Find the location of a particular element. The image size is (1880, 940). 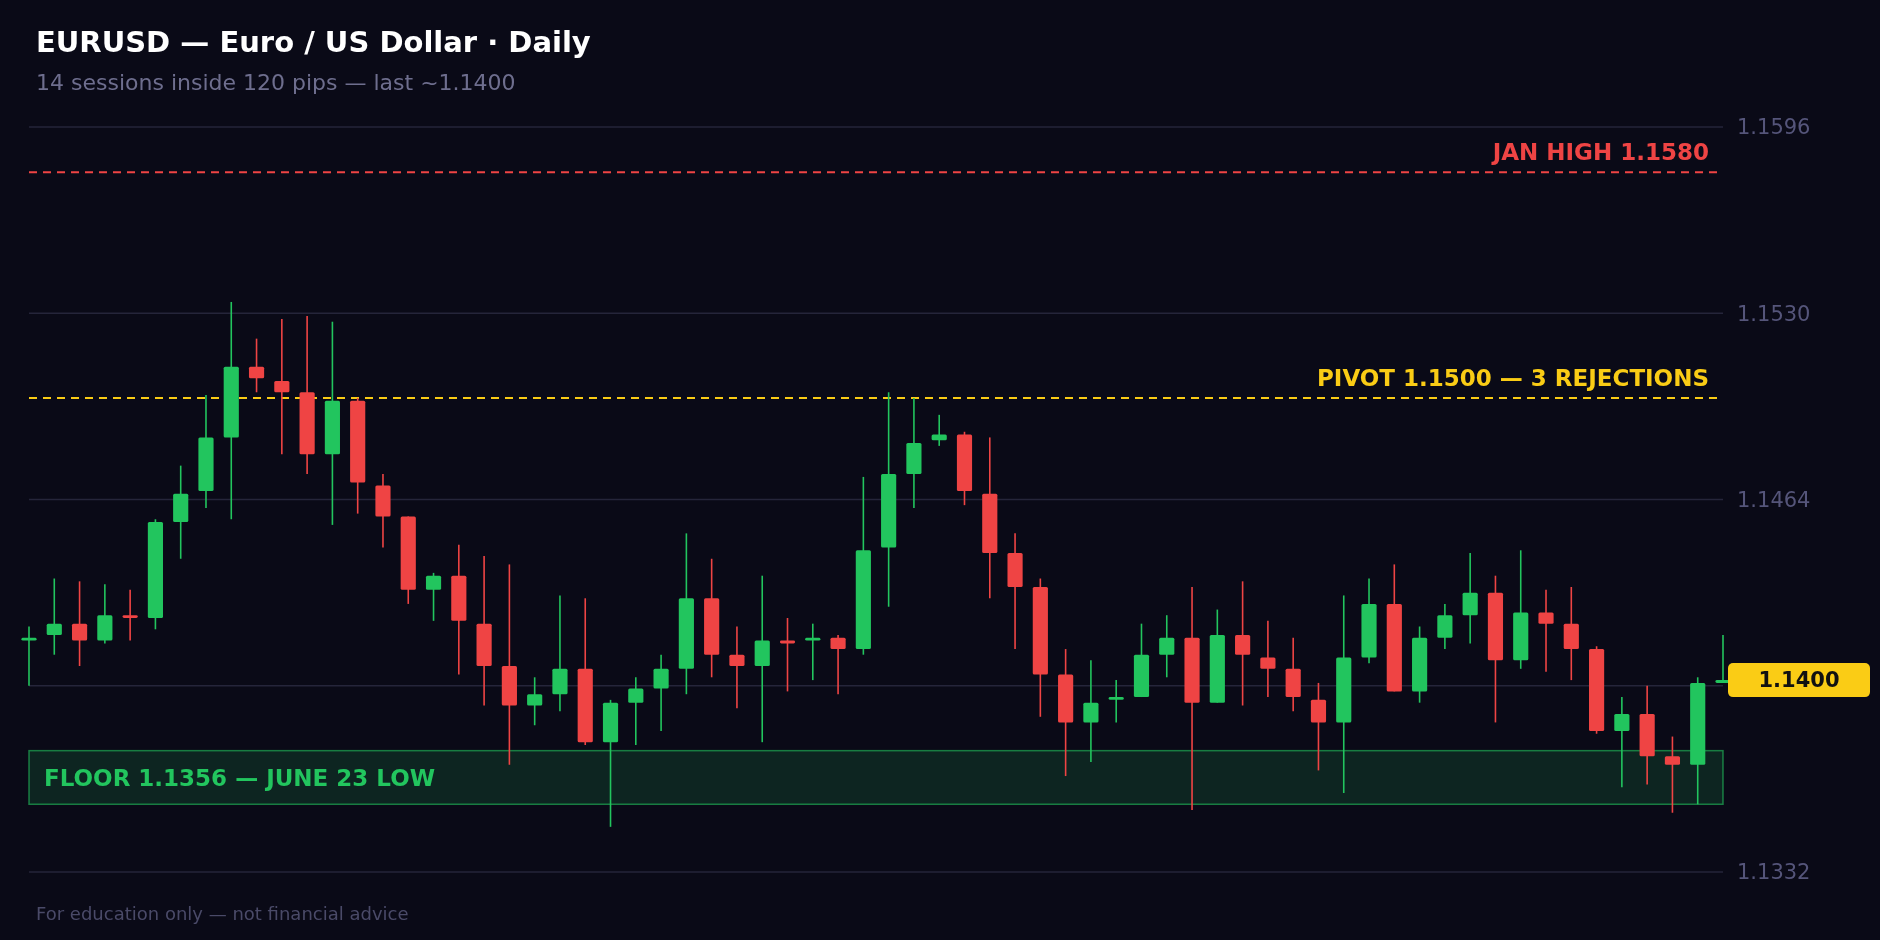

chart-subtitle: 14 sessions inside 120 pips — last ~1.1400 is located at coordinates (276, 82).